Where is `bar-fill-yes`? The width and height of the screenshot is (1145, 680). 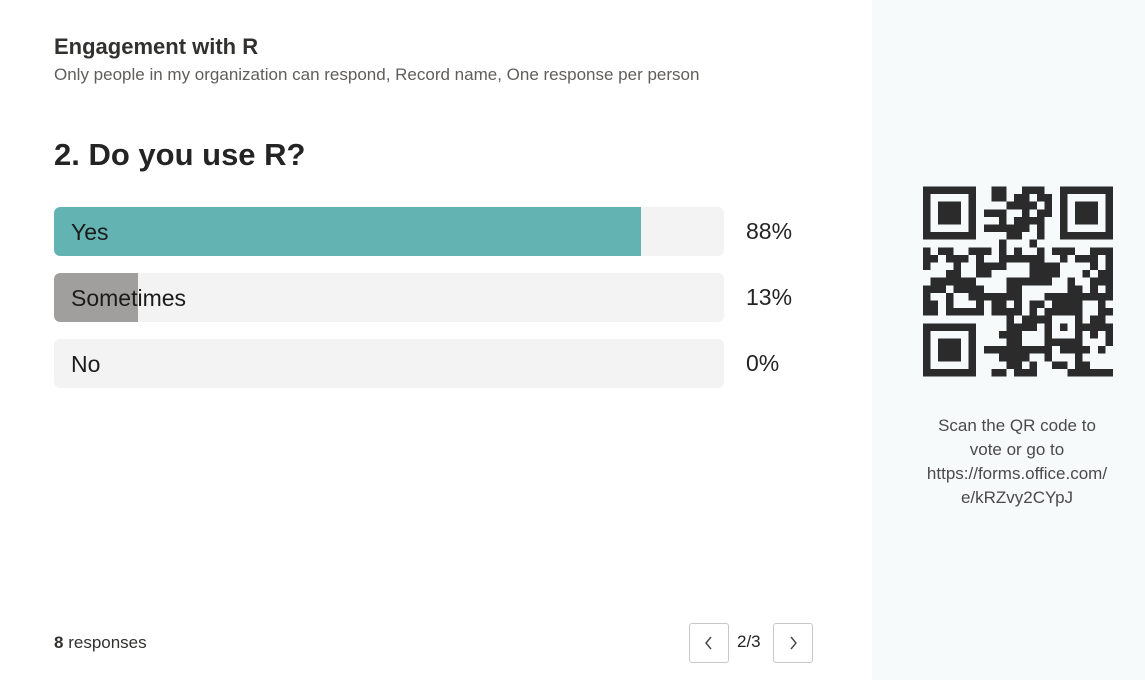 bar-fill-yes is located at coordinates (347, 231).